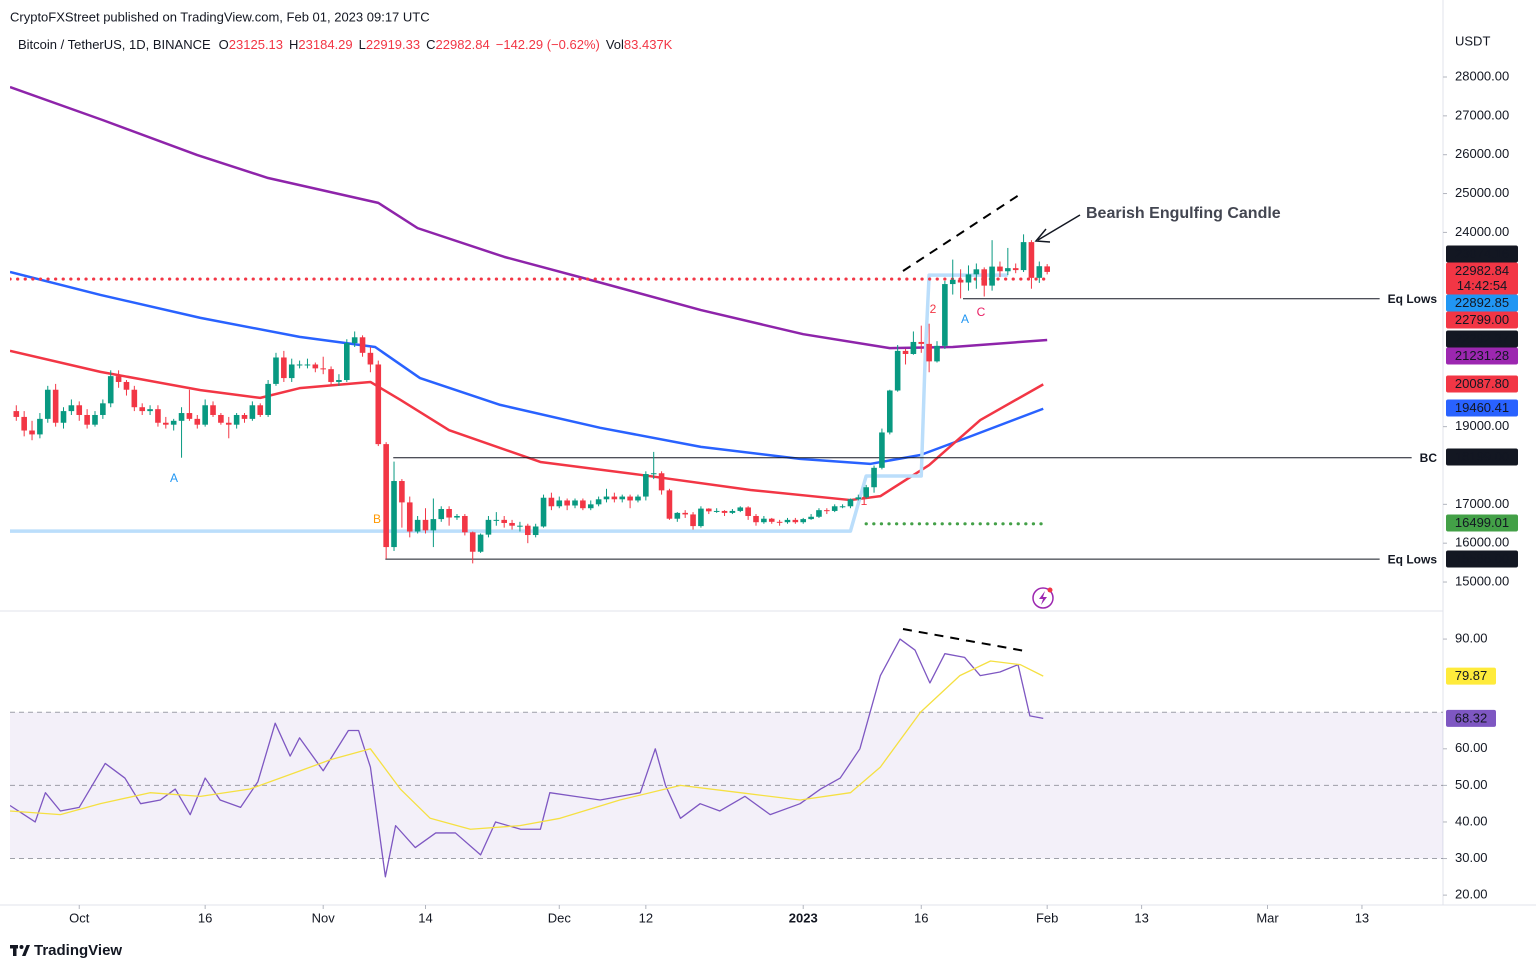 The image size is (1536, 969). What do you see at coordinates (803, 917) in the screenshot?
I see `x-tick-label: 2023` at bounding box center [803, 917].